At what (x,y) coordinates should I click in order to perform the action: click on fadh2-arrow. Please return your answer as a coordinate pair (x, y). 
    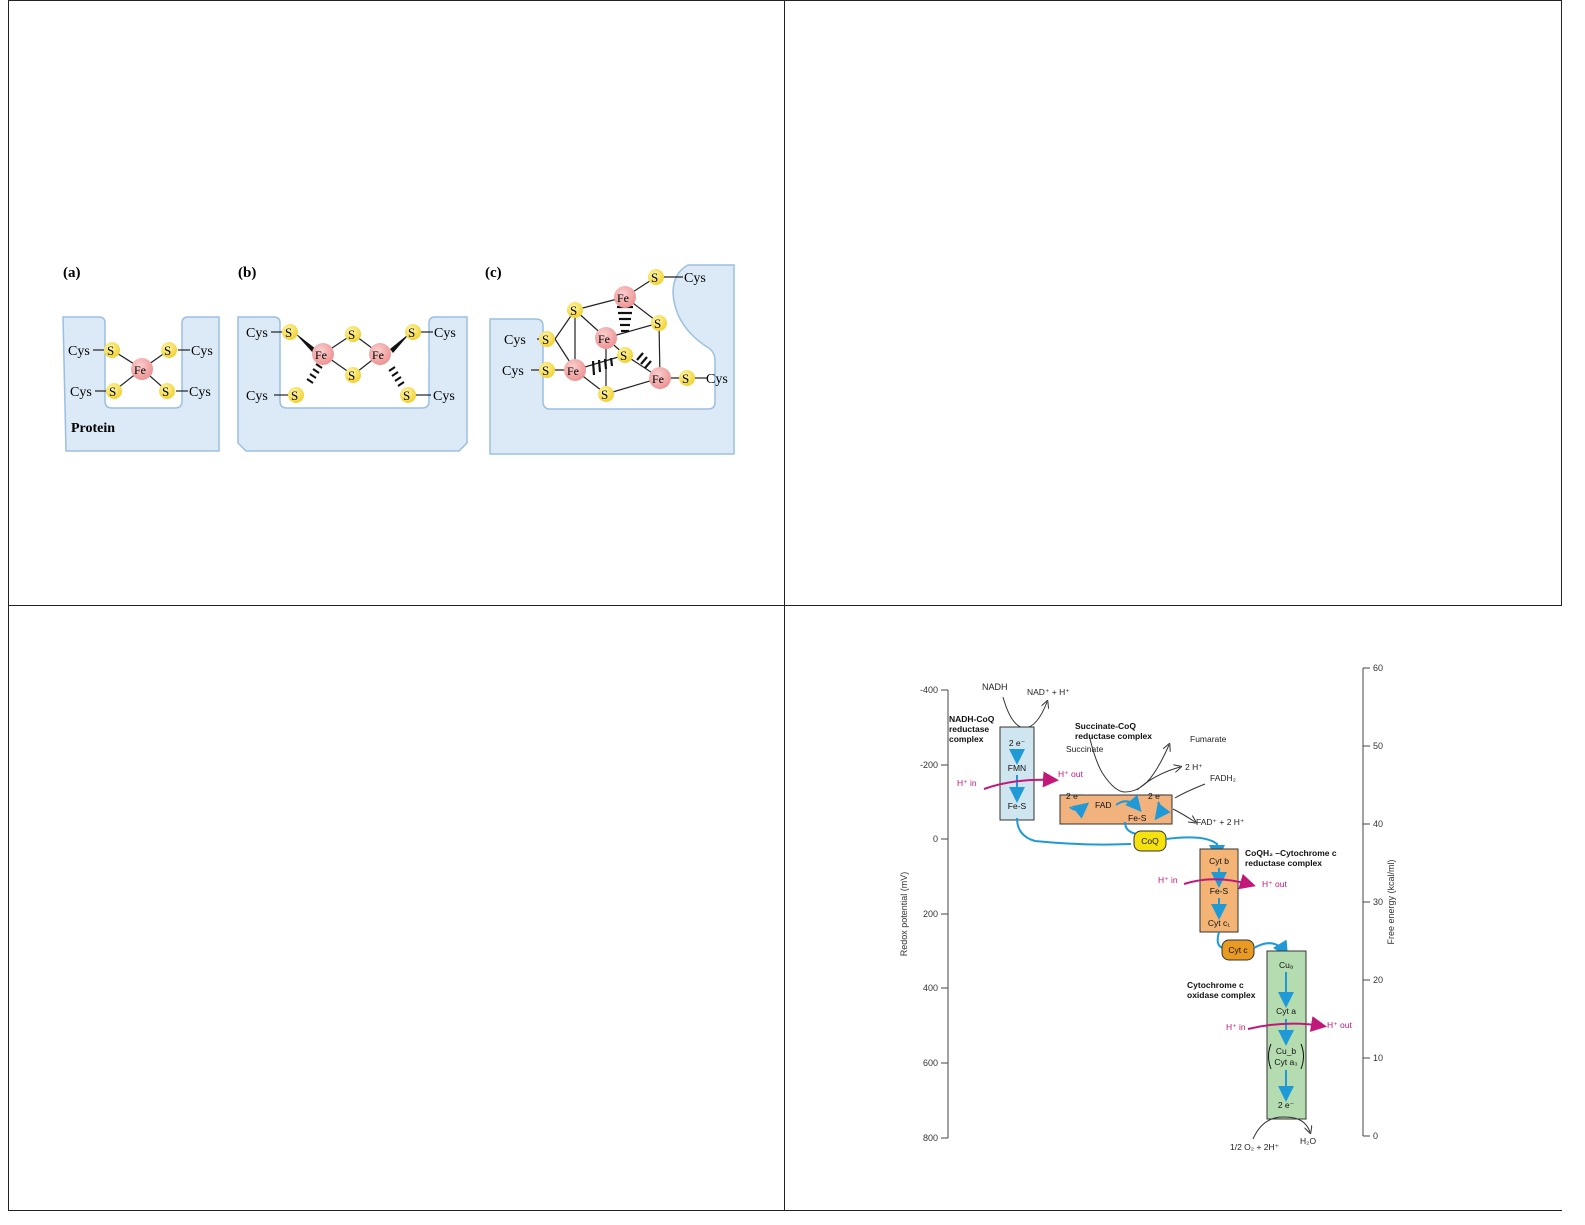
    Looking at the image, I should click on (1190, 791).